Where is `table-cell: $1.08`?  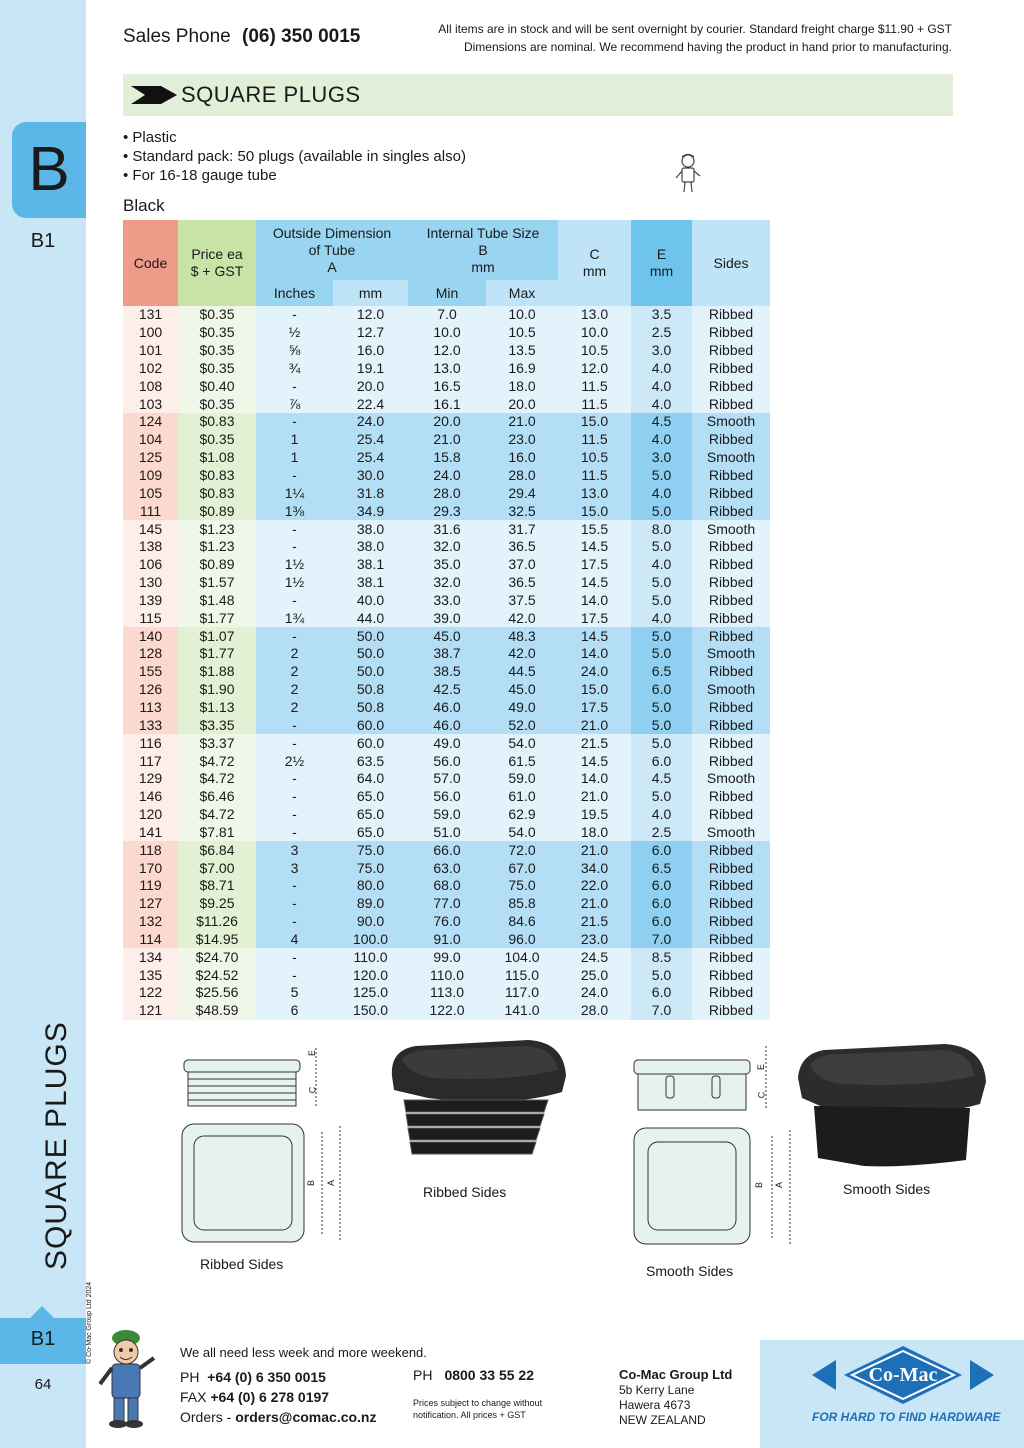
table-cell: $1.08 is located at coordinates (217, 457).